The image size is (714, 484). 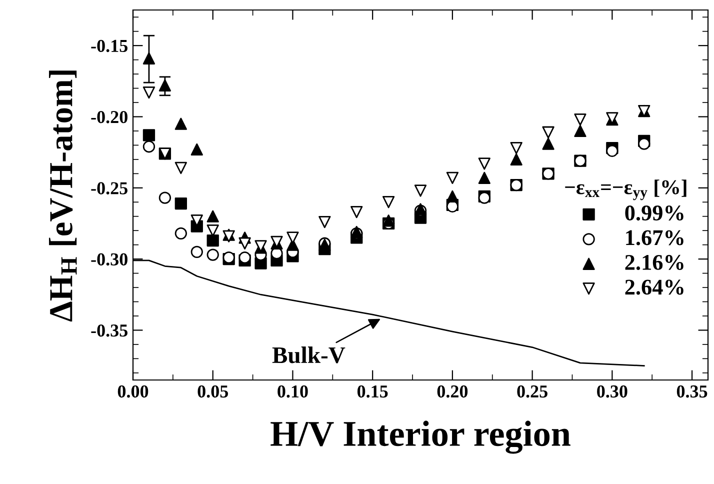 What do you see at coordinates (309, 355) in the screenshot?
I see `annotation: Bulk-V` at bounding box center [309, 355].